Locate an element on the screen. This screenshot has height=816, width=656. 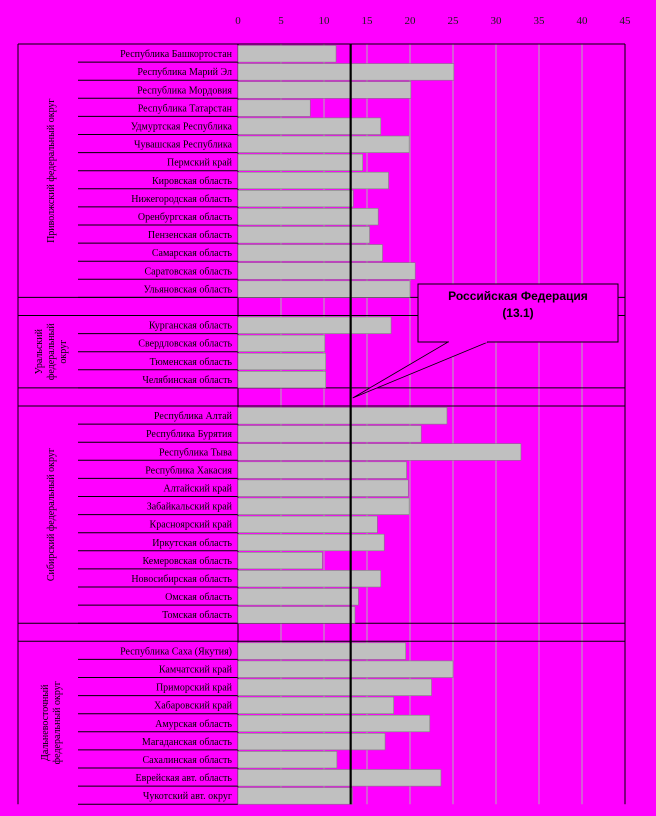
x-tick-label: 15 is located at coordinates (368, 21).